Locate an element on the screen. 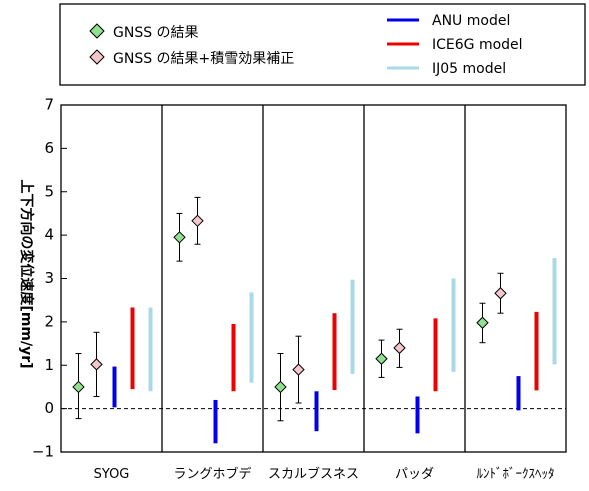 The width and height of the screenshot is (589, 491). y-tick-label: 6 is located at coordinates (49, 148).